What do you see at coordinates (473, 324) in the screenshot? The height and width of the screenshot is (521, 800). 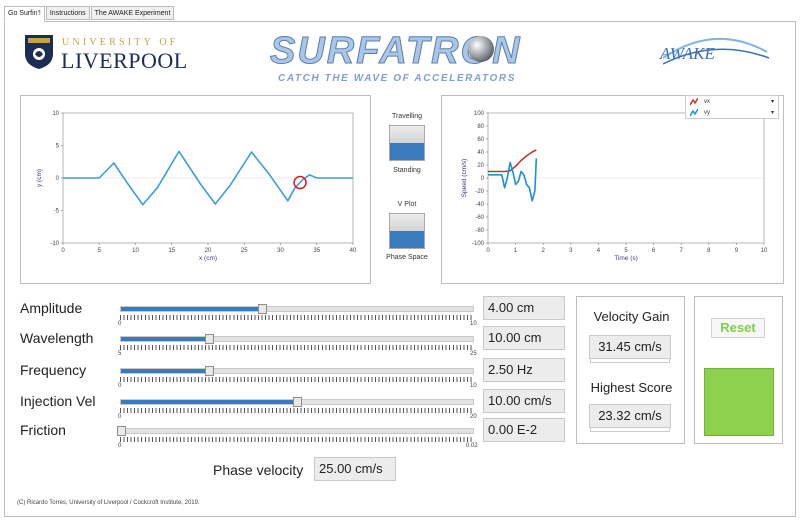 I see `amplitude-max-label: 10` at bounding box center [473, 324].